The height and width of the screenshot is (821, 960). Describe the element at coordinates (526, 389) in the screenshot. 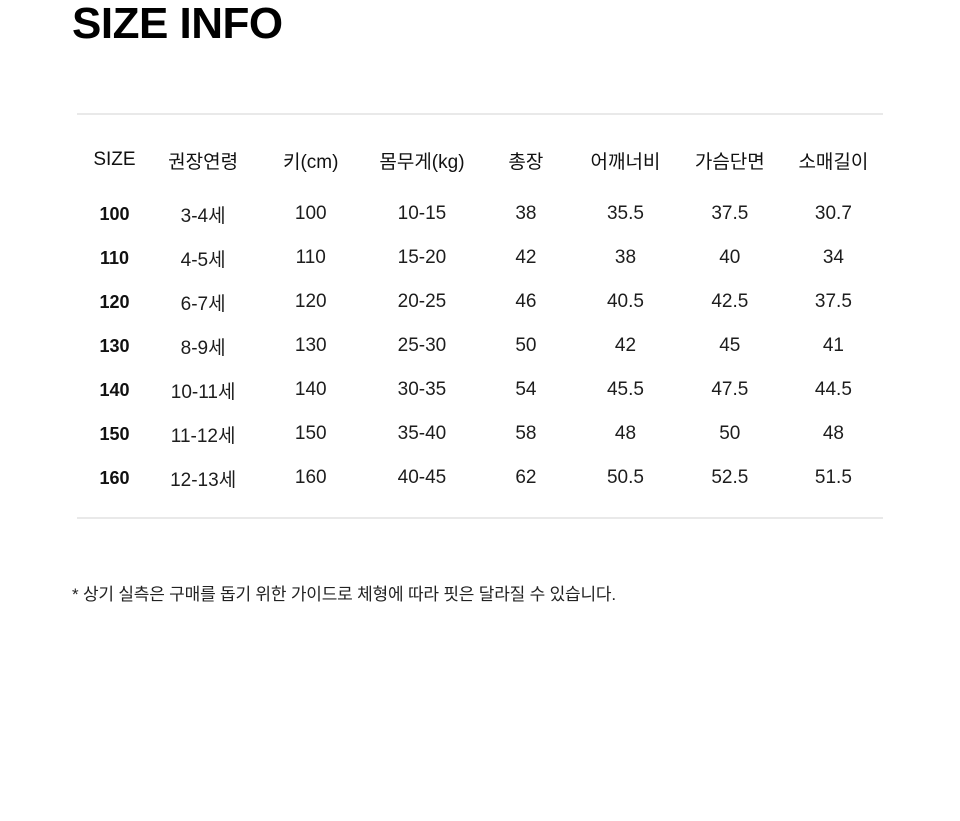

I see `value-cell: 54` at that location.